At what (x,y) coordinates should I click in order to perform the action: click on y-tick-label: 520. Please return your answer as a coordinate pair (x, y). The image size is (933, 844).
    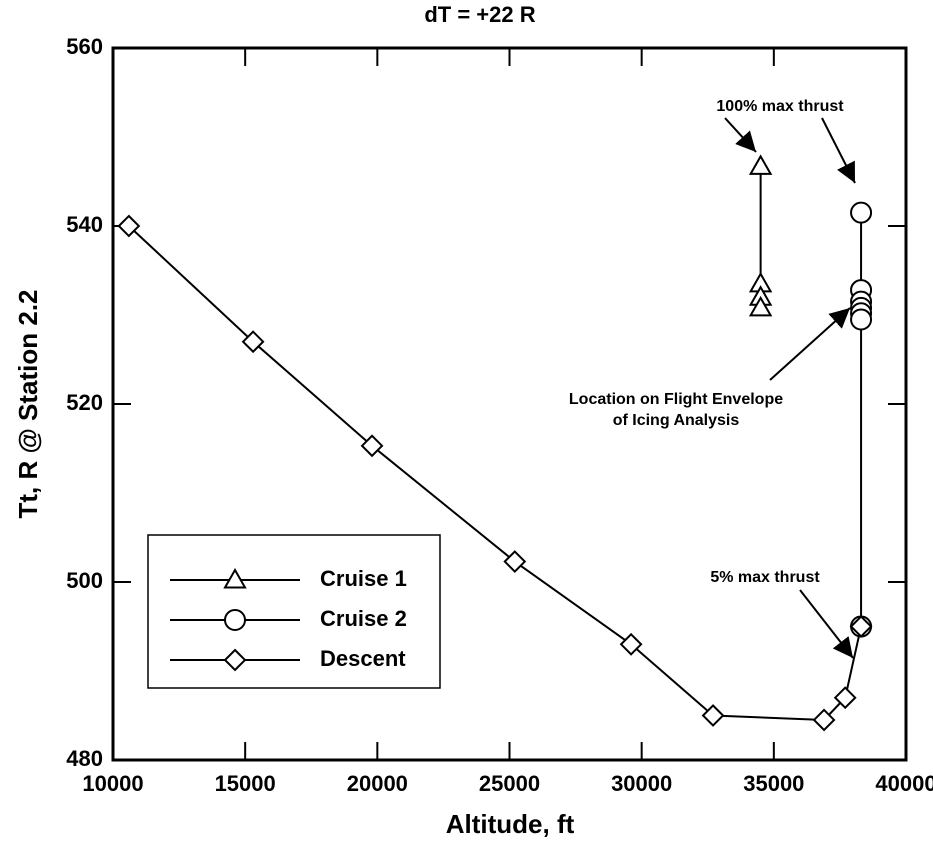
    Looking at the image, I should click on (84, 402).